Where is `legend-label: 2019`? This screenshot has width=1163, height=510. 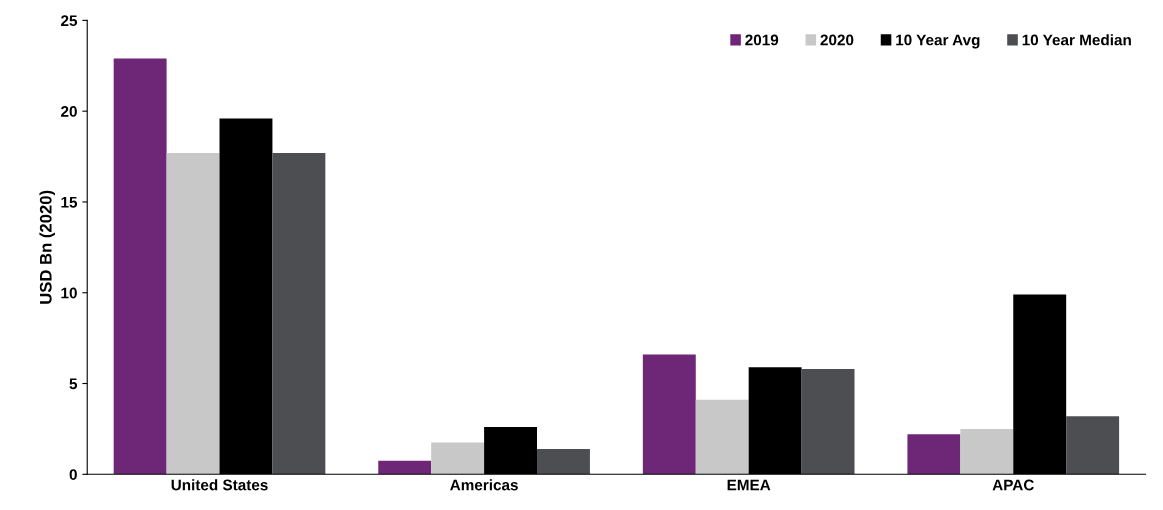 legend-label: 2019 is located at coordinates (762, 40).